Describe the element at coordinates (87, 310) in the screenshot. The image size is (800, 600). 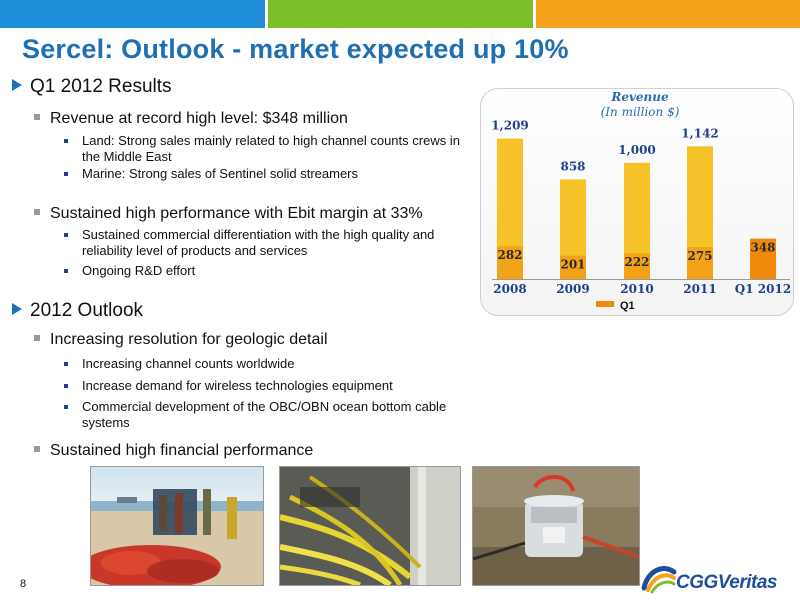
I see `section-heading-text: 2012 Outlook` at that location.